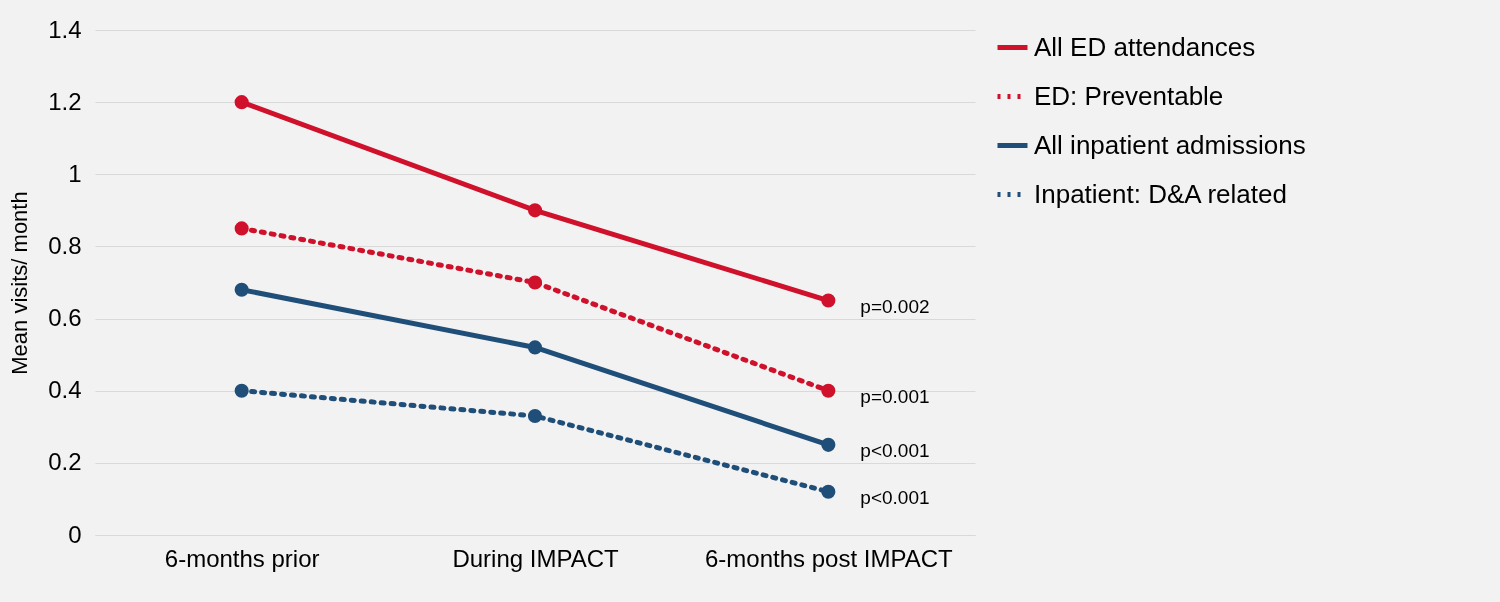 Image resolution: width=1500 pixels, height=602 pixels. What do you see at coordinates (75, 173) in the screenshot?
I see `y-tick-label: 1` at bounding box center [75, 173].